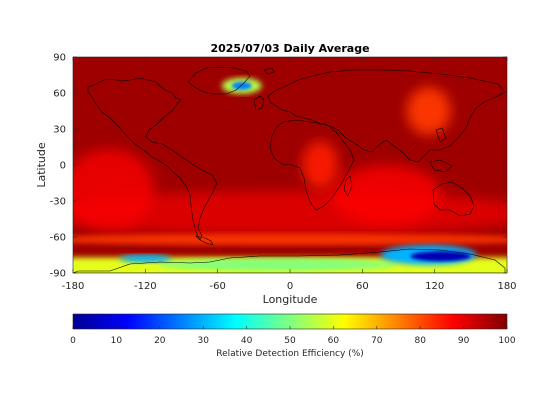 The width and height of the screenshot is (560, 420). Describe the element at coordinates (58, 238) in the screenshot. I see `y-tick-label: -60` at that location.